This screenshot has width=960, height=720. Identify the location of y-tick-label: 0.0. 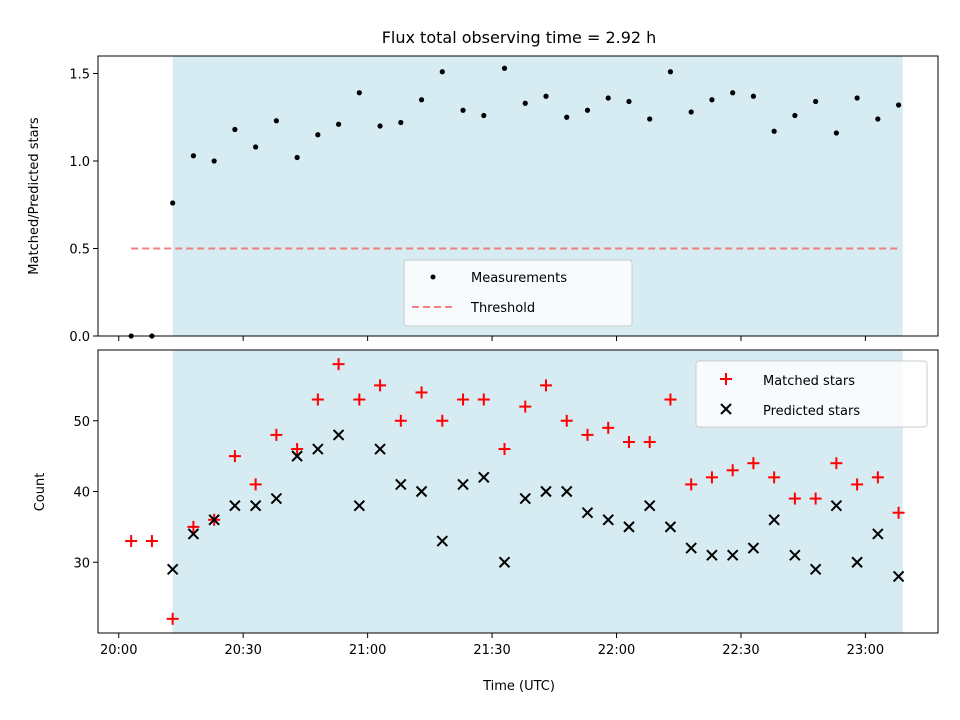
(79, 337).